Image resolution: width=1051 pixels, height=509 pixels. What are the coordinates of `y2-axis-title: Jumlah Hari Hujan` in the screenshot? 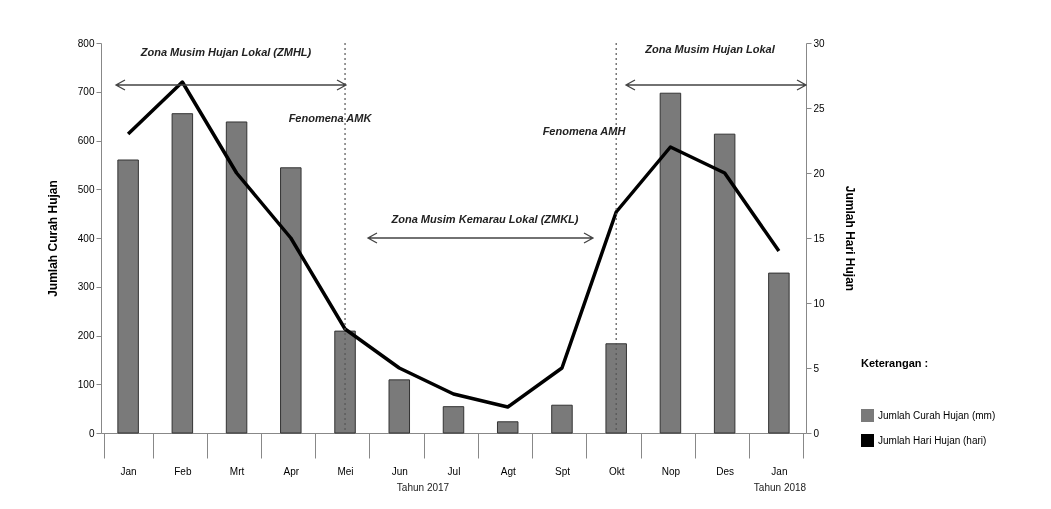 It's located at (849, 238).